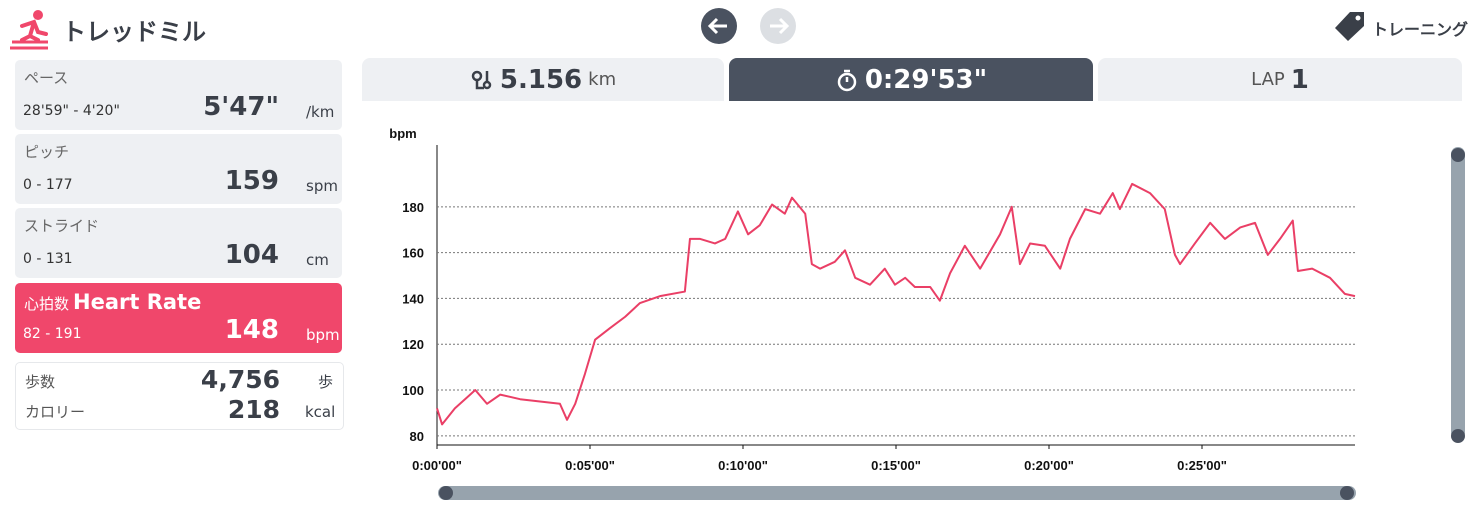 The image size is (1479, 513). I want to click on stat-label: ピッチ, so click(46, 151).